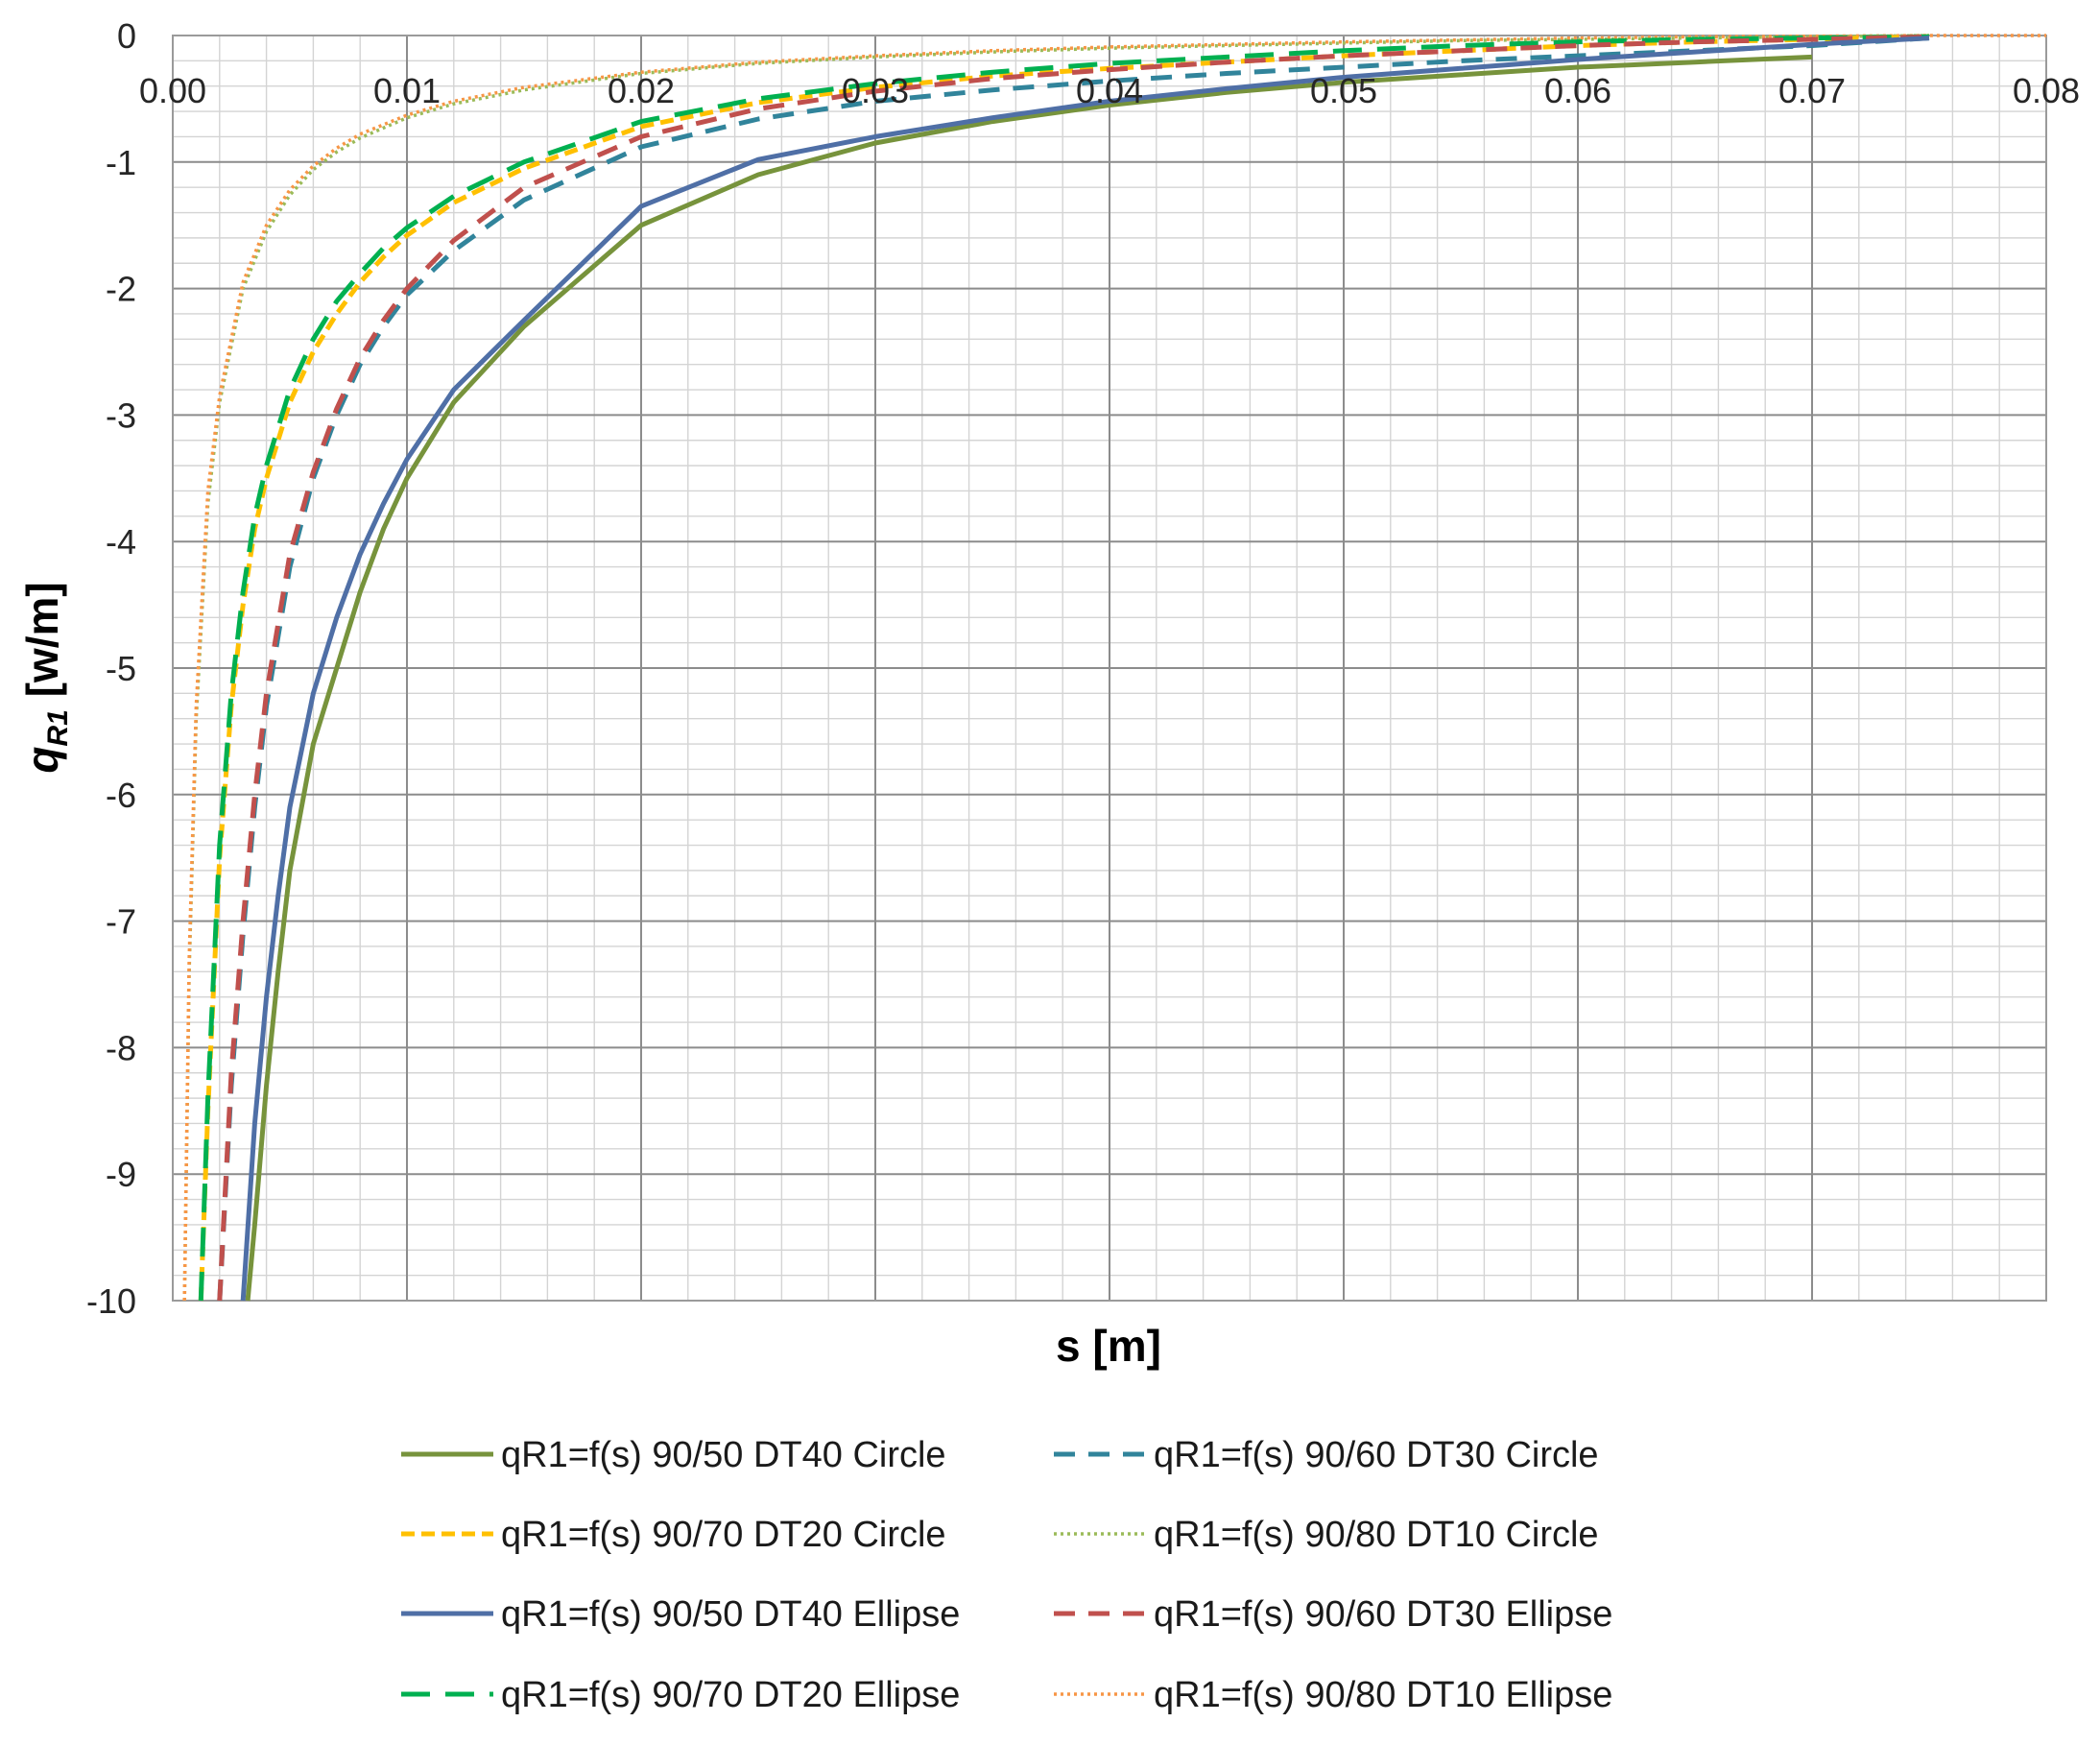 Image resolution: width=2100 pixels, height=1746 pixels. I want to click on x-tick-label: 0.04, so click(1109, 90).